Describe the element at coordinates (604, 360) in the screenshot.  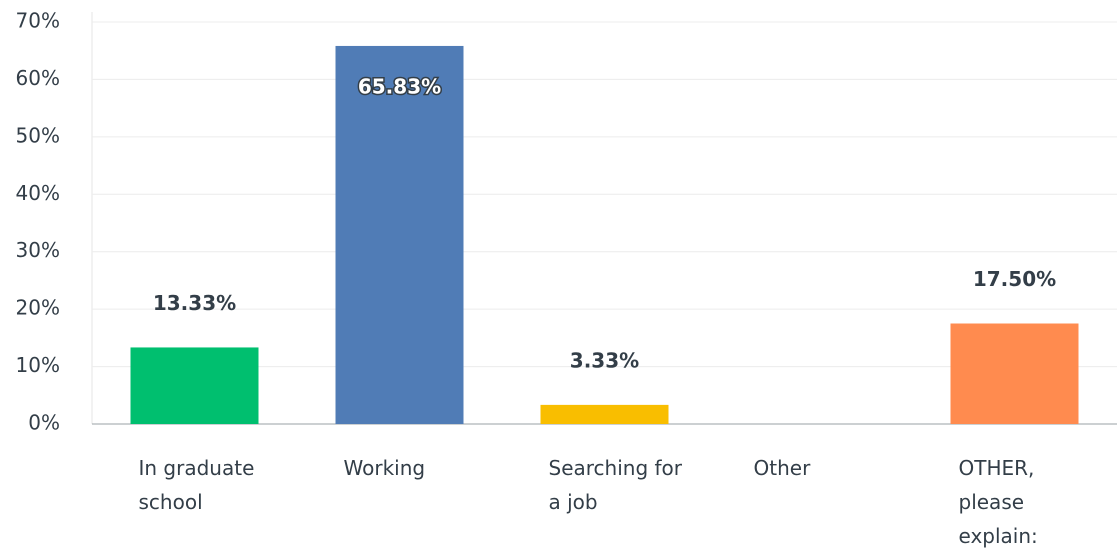
I see `data-label: 3.33%` at that location.